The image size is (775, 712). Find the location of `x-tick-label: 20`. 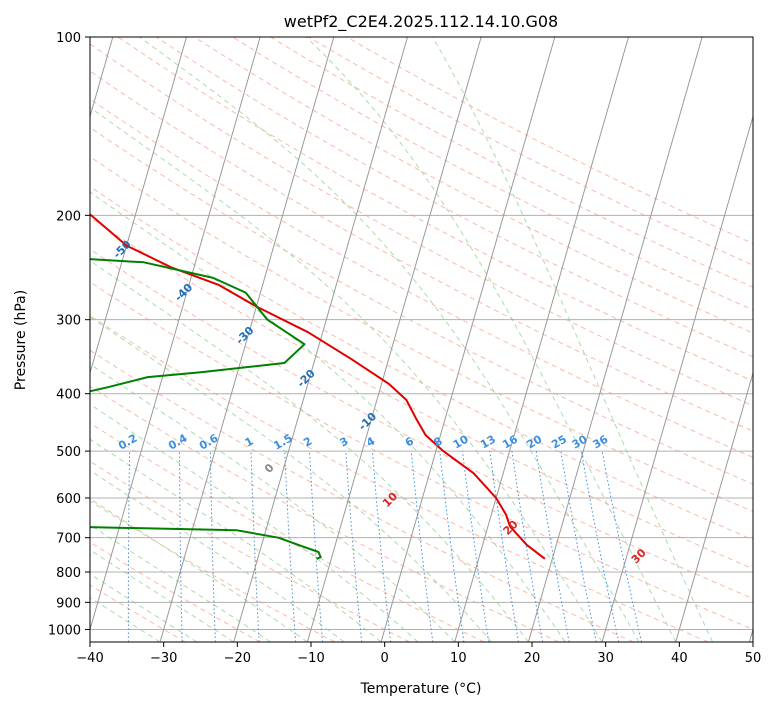

x-tick-label: 20 is located at coordinates (532, 658).